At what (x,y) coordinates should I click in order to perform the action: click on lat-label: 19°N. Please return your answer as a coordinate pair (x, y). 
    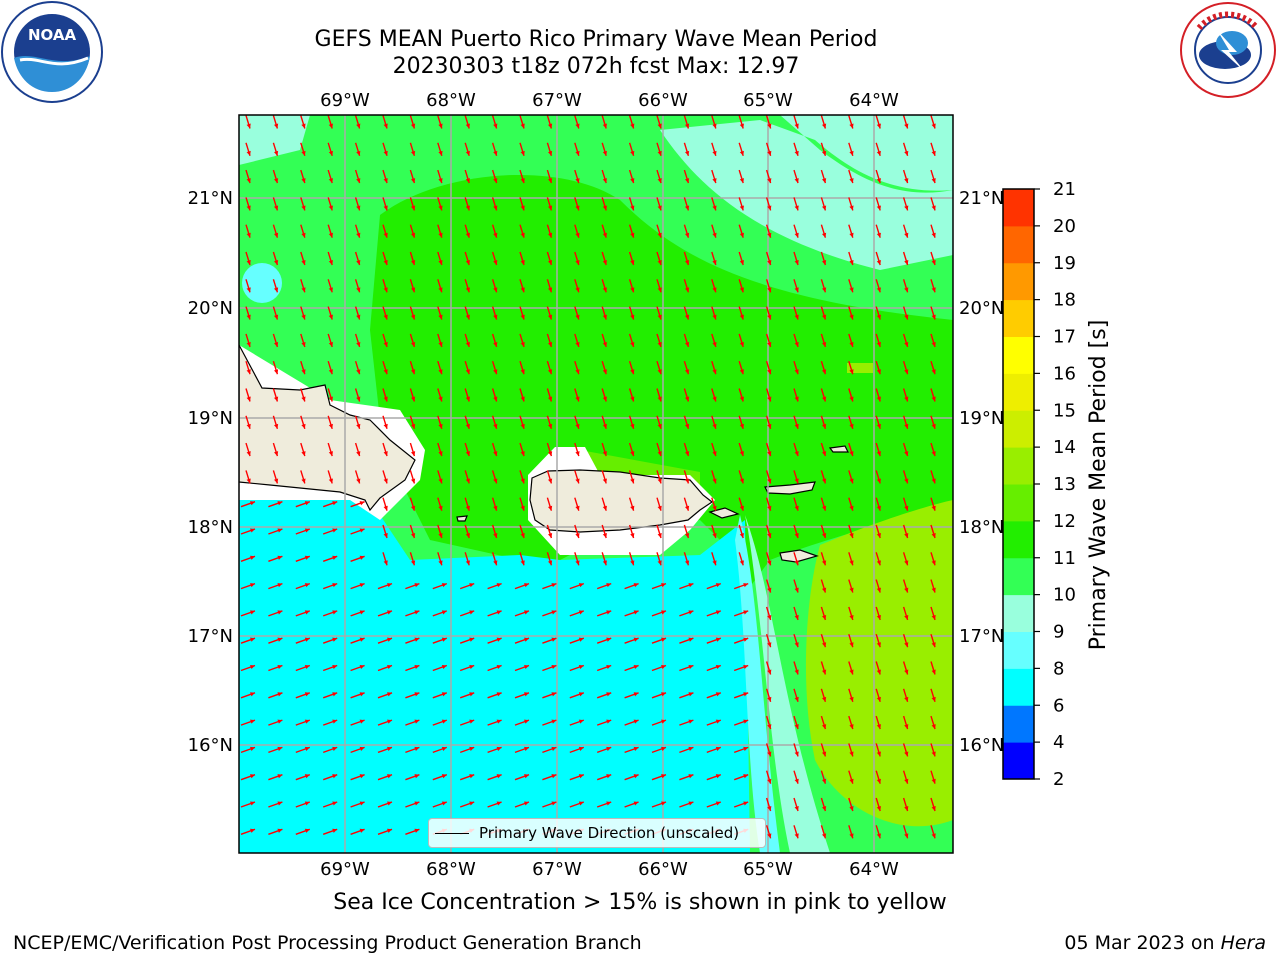
    Looking at the image, I should click on (981, 418).